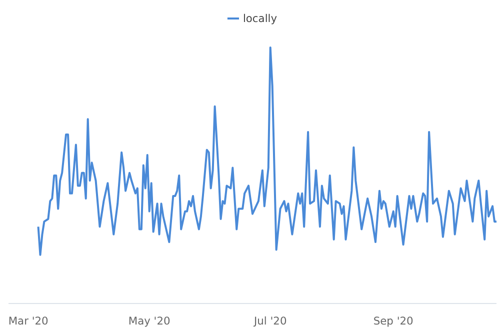  Describe the element at coordinates (393, 321) in the screenshot. I see `x-tick-label: Sep '20` at that location.